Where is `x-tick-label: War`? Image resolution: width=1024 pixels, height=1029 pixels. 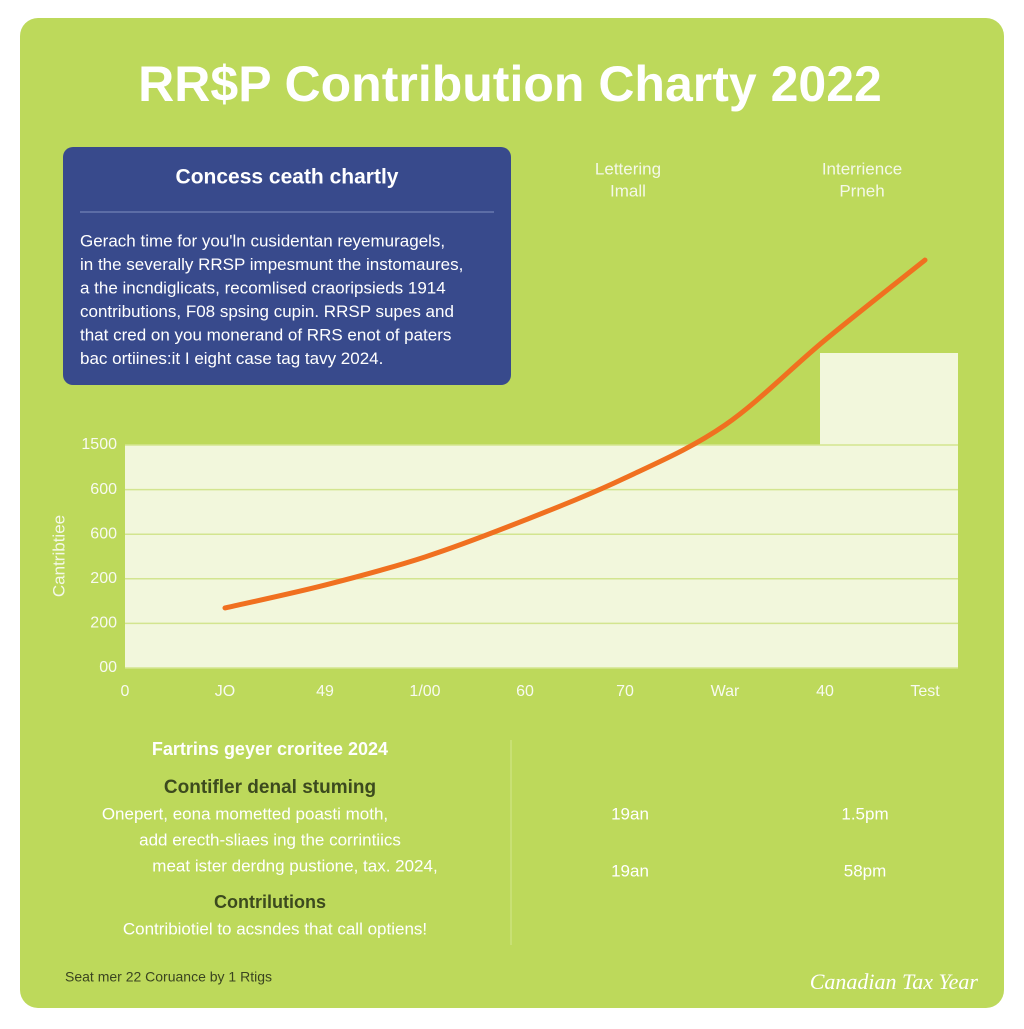 x-tick-label: War is located at coordinates (725, 691).